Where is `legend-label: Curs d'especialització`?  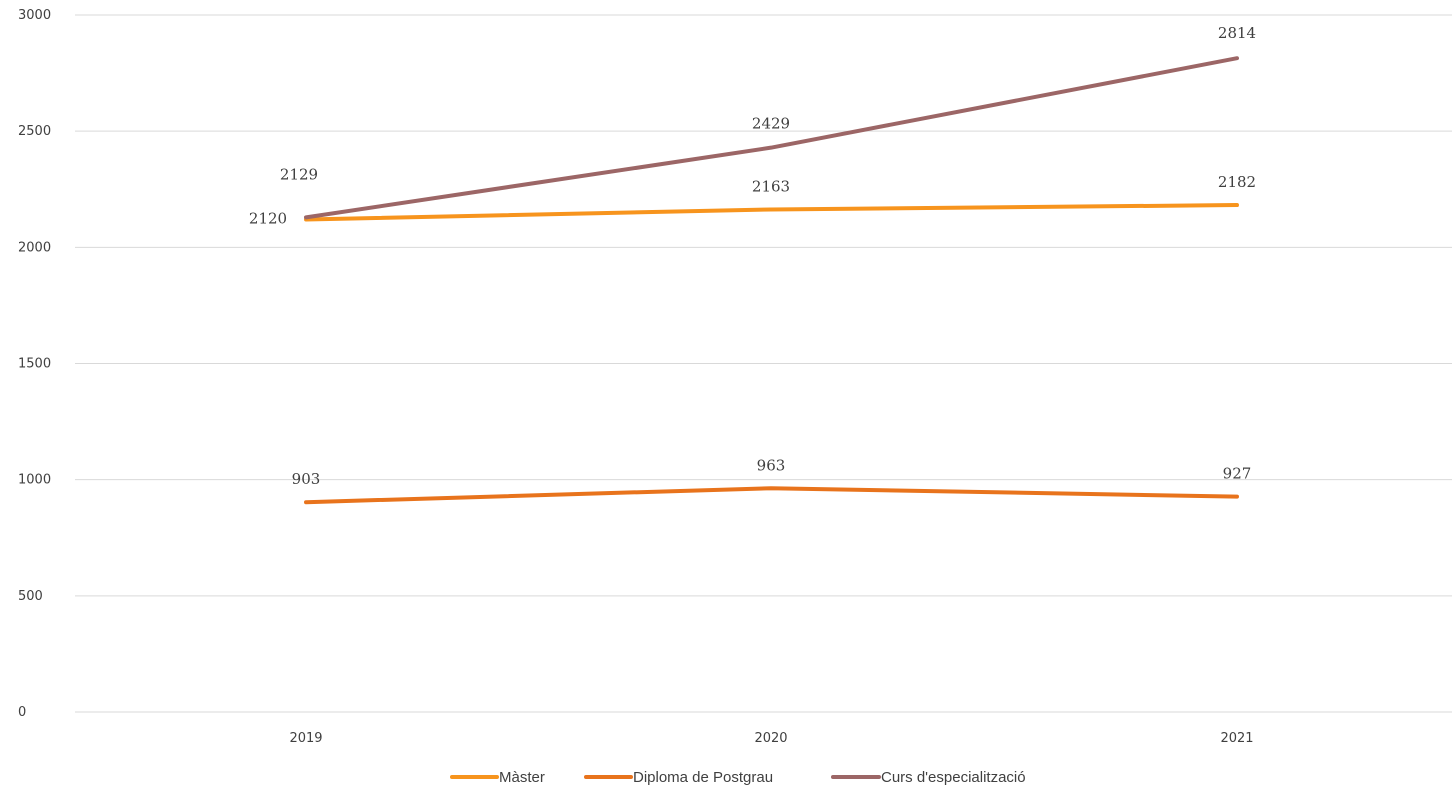
legend-label: Curs d'especialització is located at coordinates (953, 777).